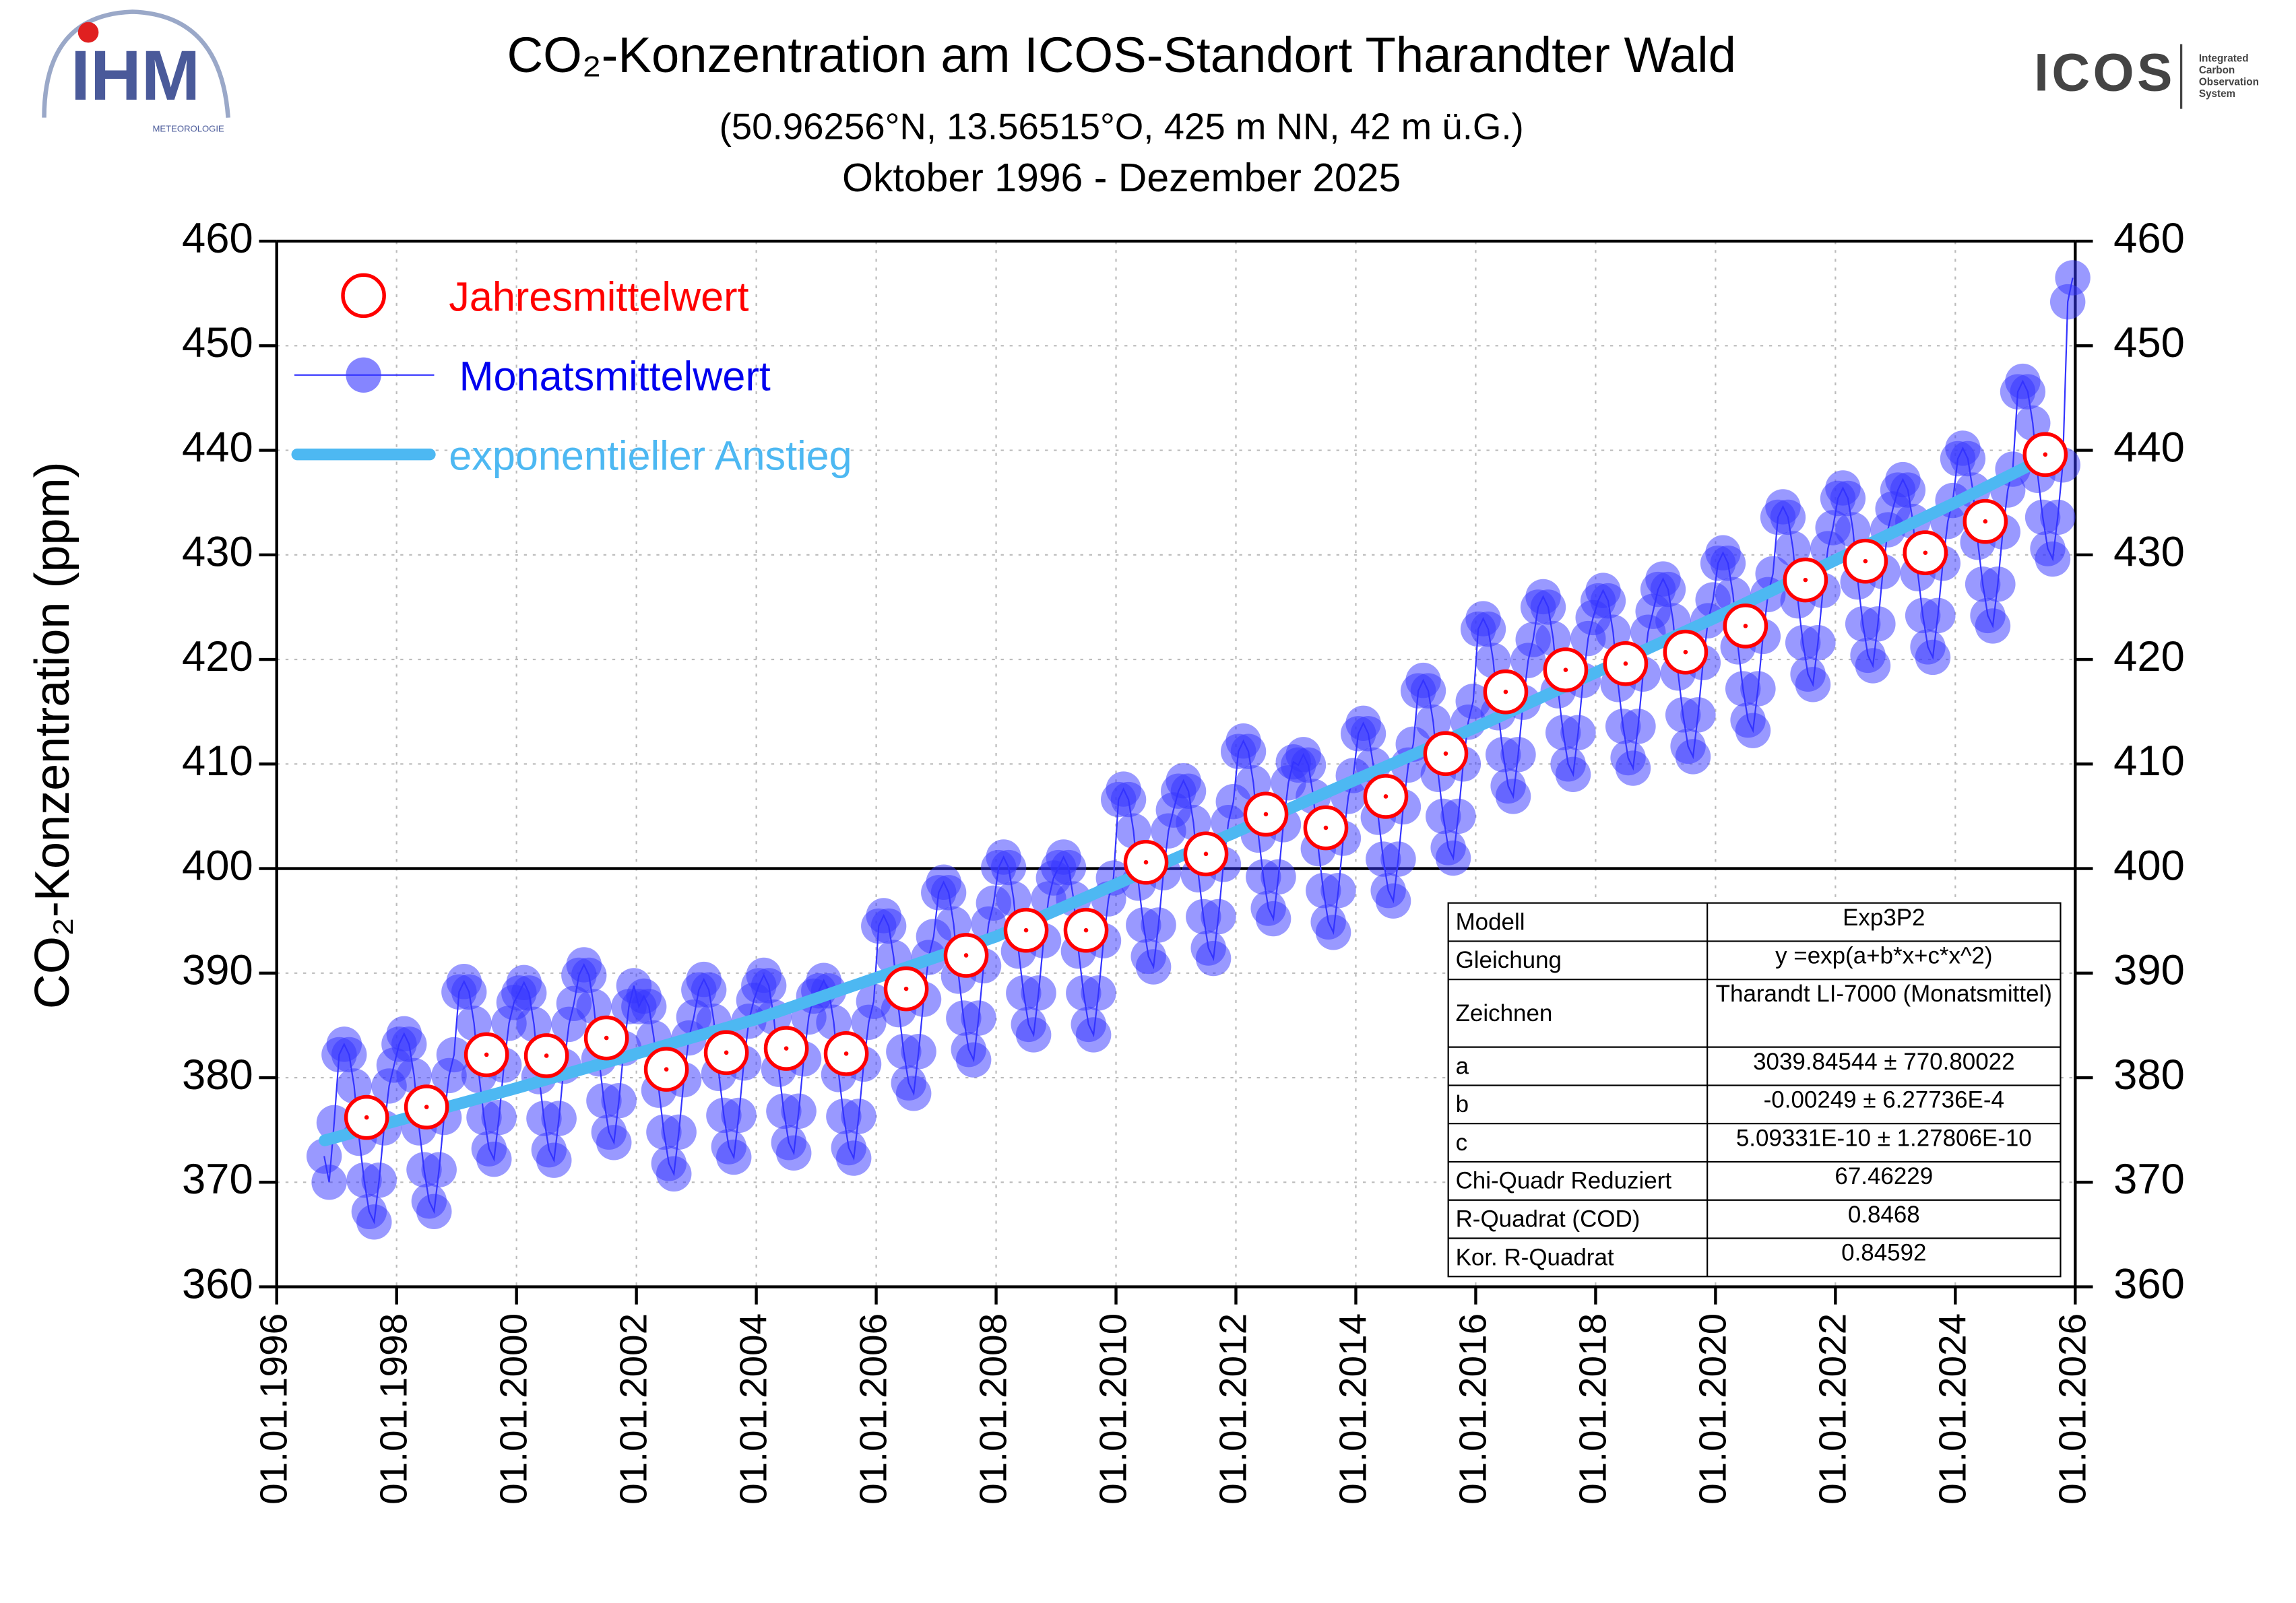  What do you see at coordinates (217, 656) in the screenshot?
I see `y-tick-label: 420` at bounding box center [217, 656].